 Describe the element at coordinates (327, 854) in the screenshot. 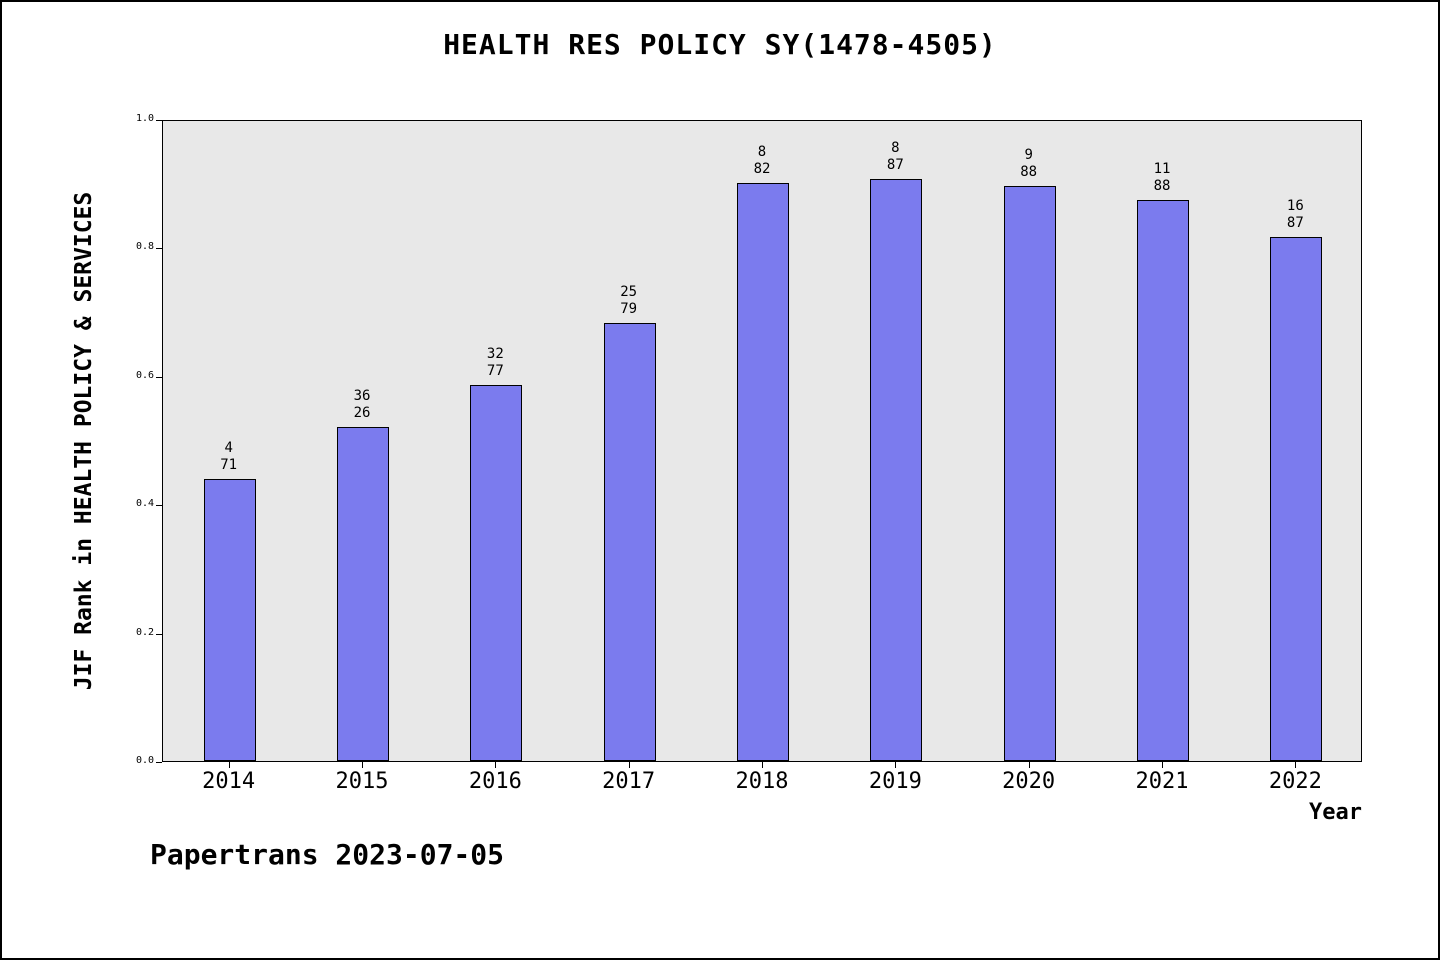

I see `watermark-text: Papertrans 2023-07-05` at that location.